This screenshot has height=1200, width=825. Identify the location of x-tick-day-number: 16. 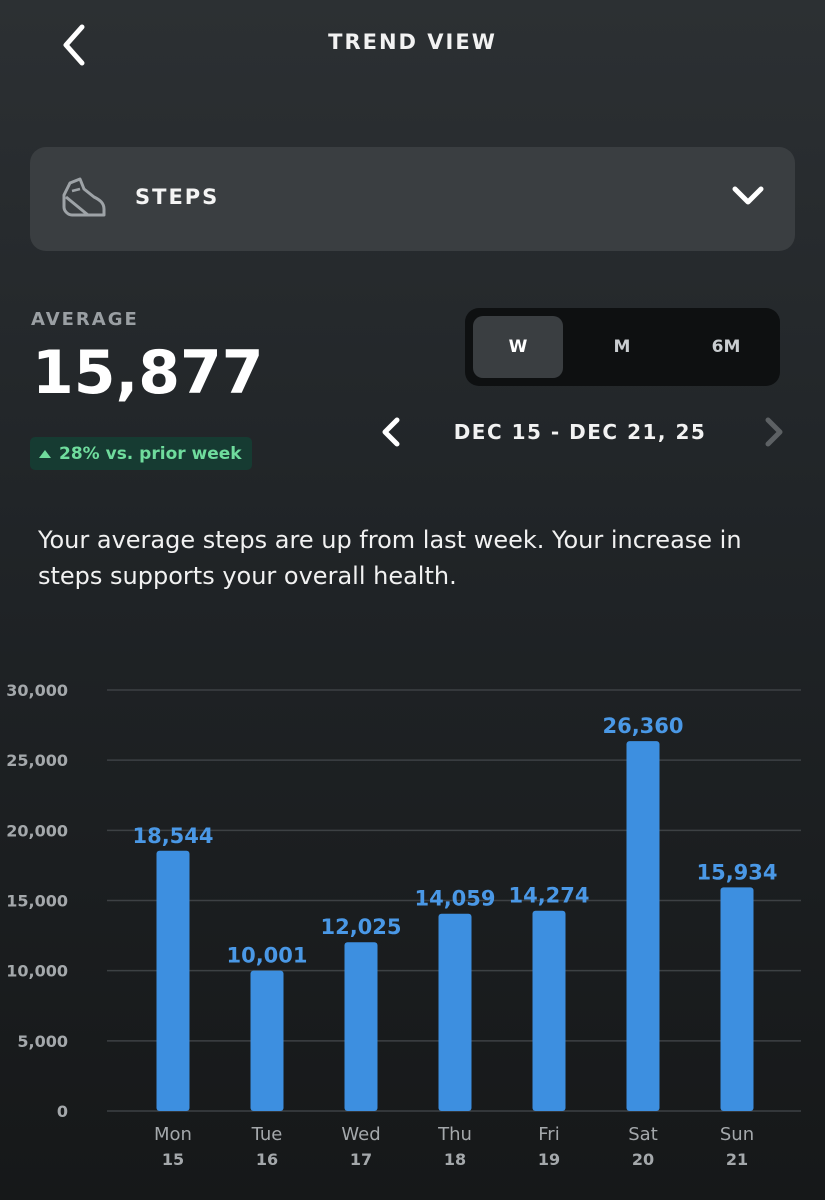
(267, 1159).